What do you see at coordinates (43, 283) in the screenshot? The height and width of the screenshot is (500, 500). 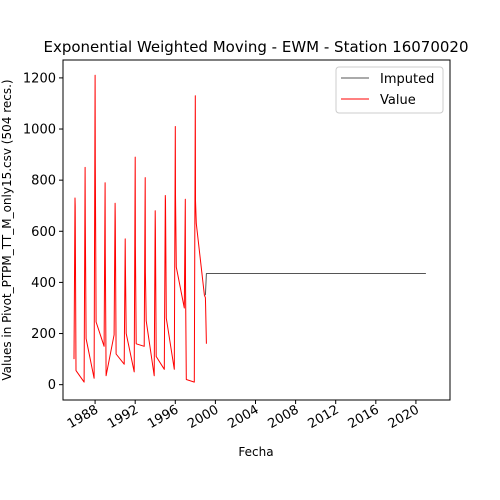 I see `y-tick-label: 400` at bounding box center [43, 283].